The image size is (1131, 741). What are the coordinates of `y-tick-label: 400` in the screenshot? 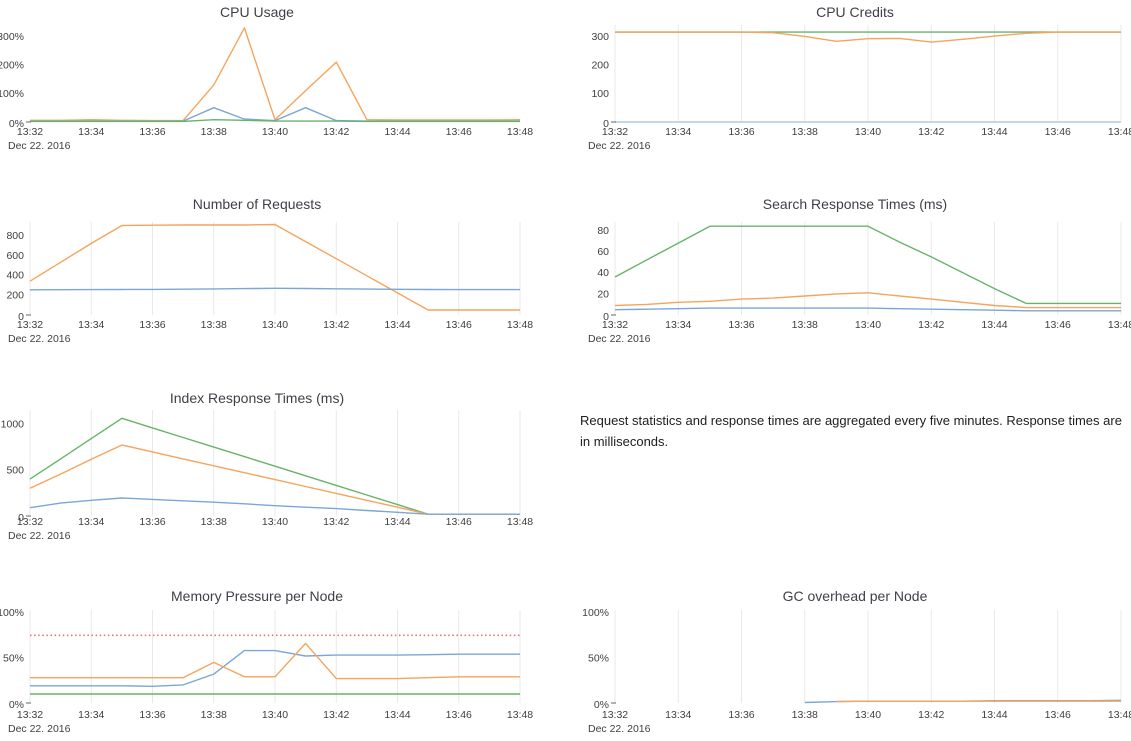 It's located at (15, 276).